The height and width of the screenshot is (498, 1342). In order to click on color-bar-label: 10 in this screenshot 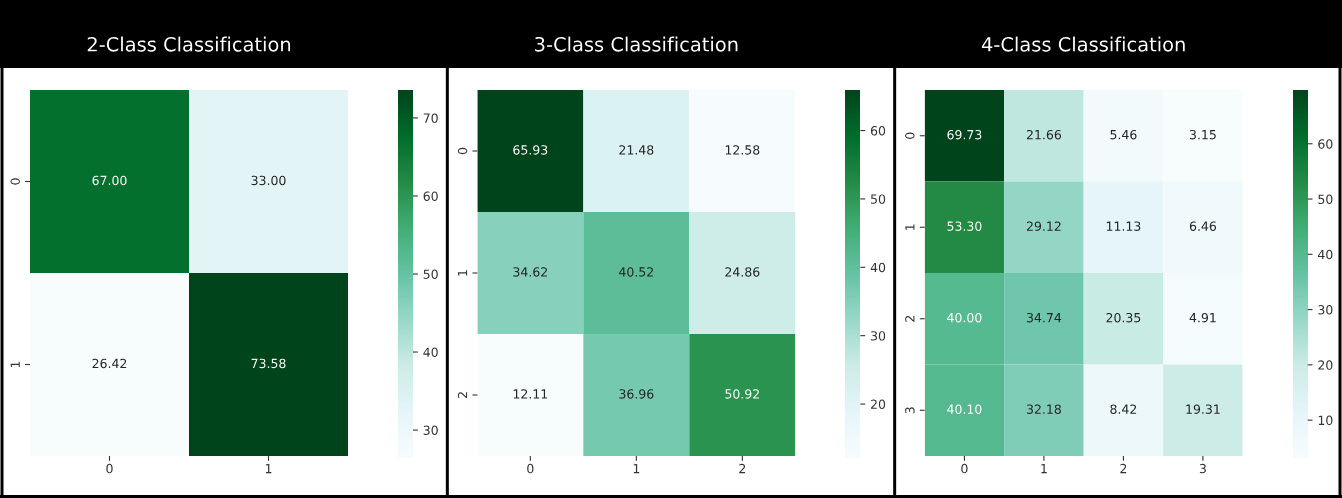, I will do `click(1325, 420)`.